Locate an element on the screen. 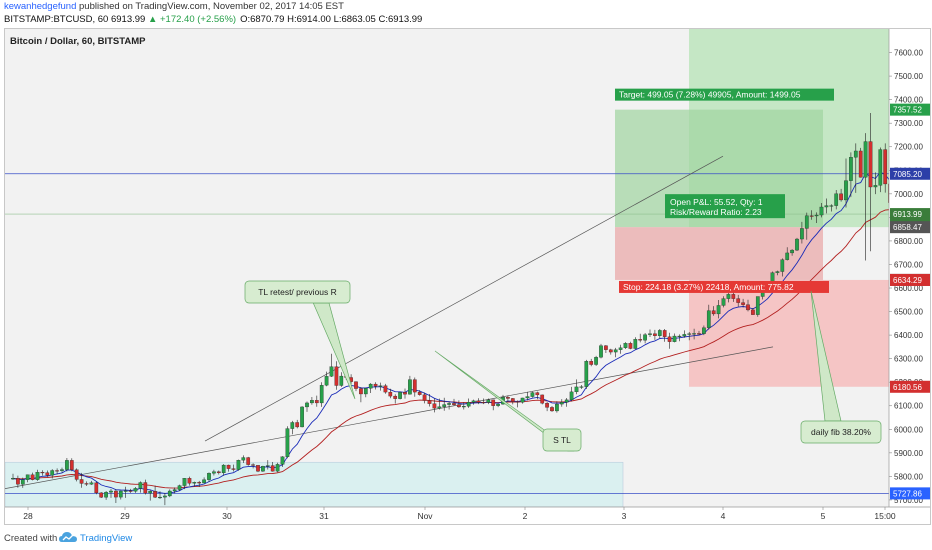 The image size is (932, 550). price-tick-label: 7000.00 is located at coordinates (908, 194).